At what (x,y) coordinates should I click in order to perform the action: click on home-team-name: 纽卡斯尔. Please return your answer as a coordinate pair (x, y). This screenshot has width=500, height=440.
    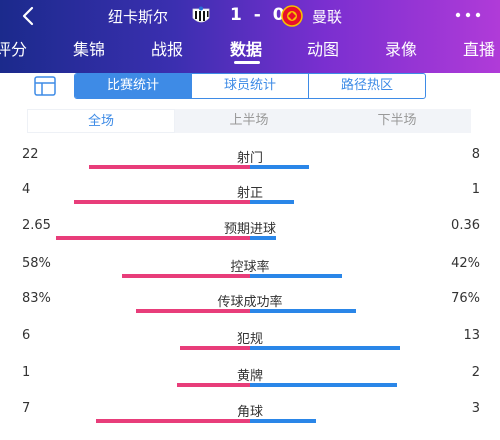
    Looking at the image, I should click on (138, 17).